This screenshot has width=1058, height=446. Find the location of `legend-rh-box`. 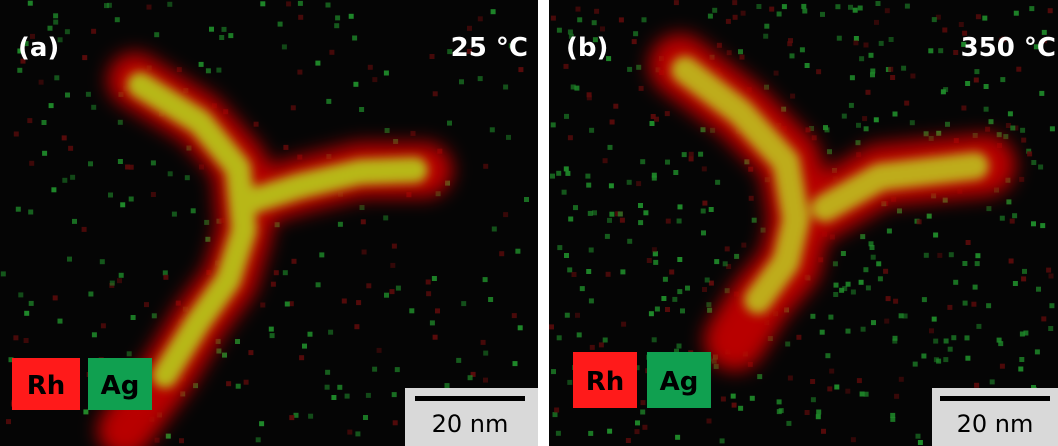

legend-rh-box is located at coordinates (46, 384).